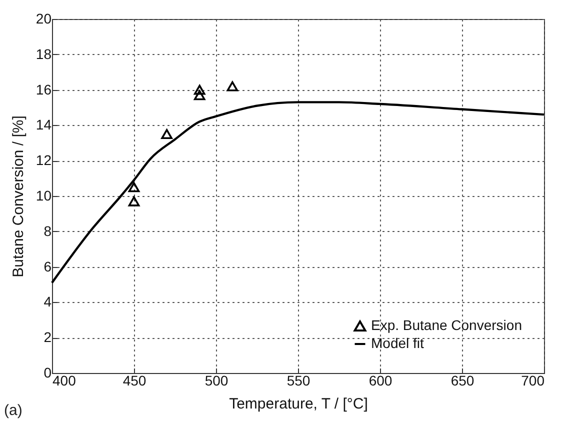  I want to click on y-tick-label: 0, so click(48, 372).